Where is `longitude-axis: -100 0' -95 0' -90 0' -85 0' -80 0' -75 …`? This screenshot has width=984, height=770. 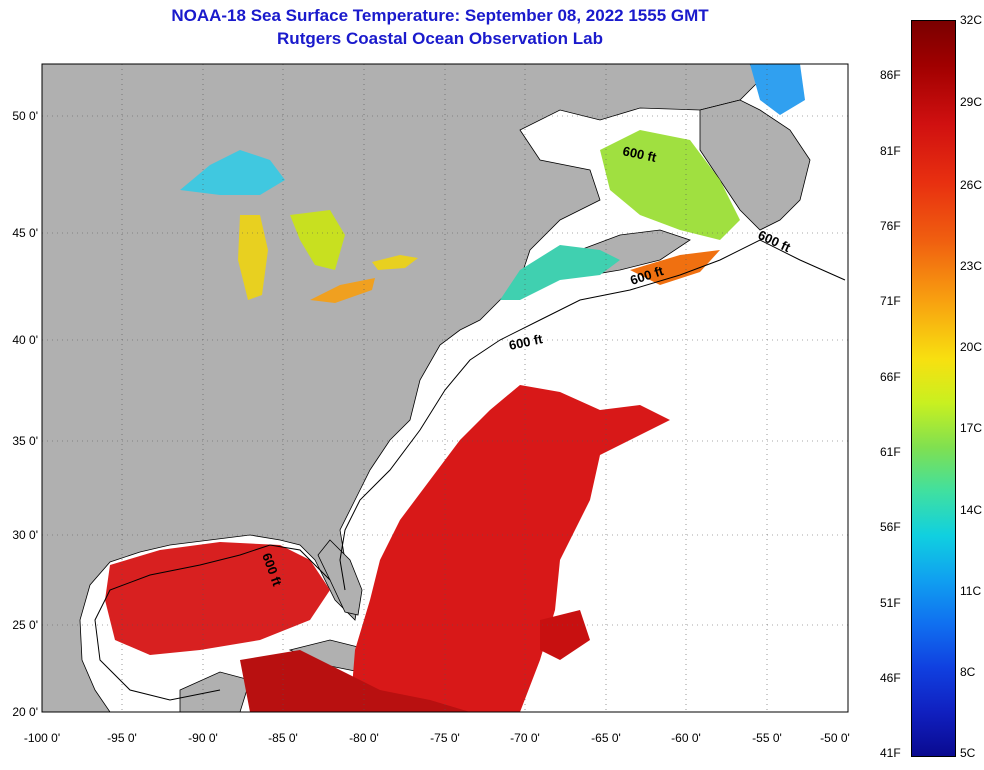 longitude-axis: -100 0' -95 0' -90 0' -85 0' -80 0' -75 … is located at coordinates (437, 738).